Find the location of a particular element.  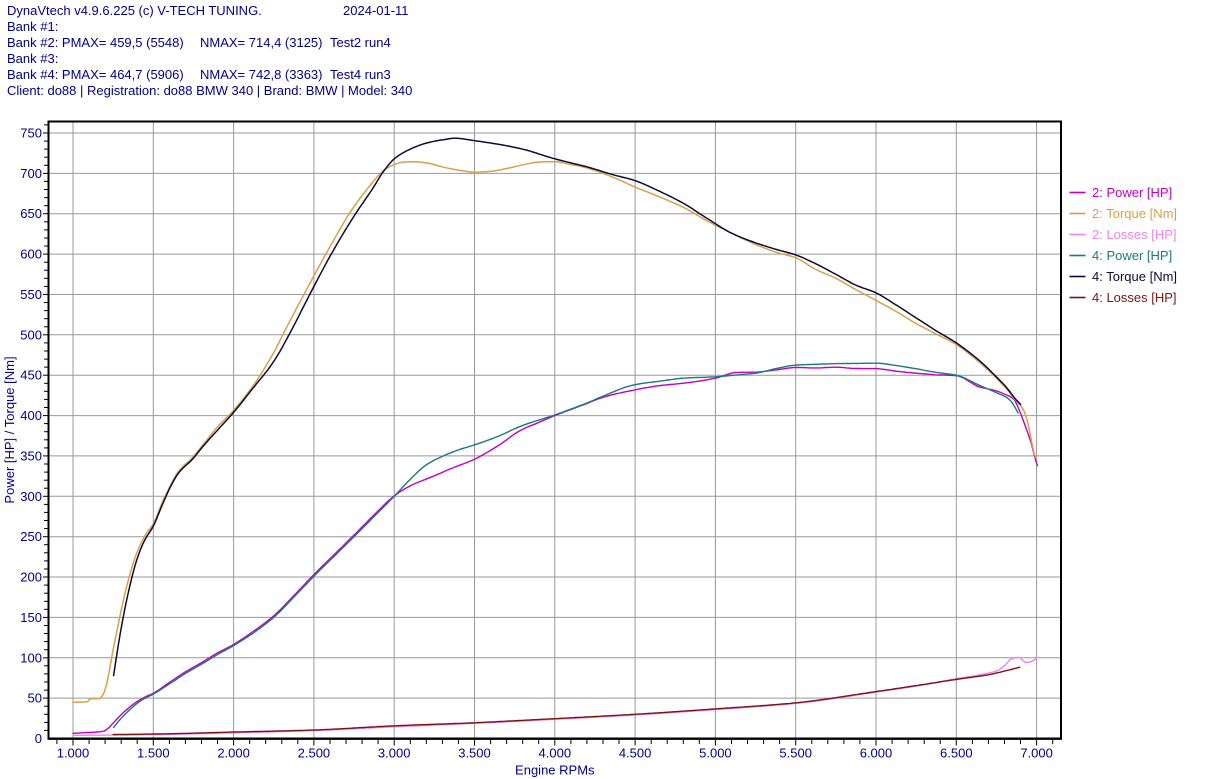

svg-text: 200 is located at coordinates (31, 577).